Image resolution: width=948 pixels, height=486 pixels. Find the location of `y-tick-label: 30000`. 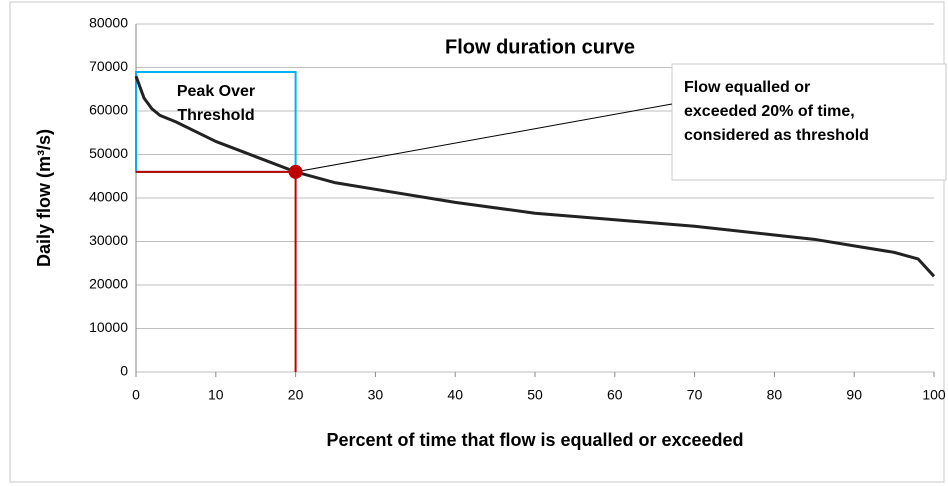

y-tick-label: 30000 is located at coordinates (108, 240).